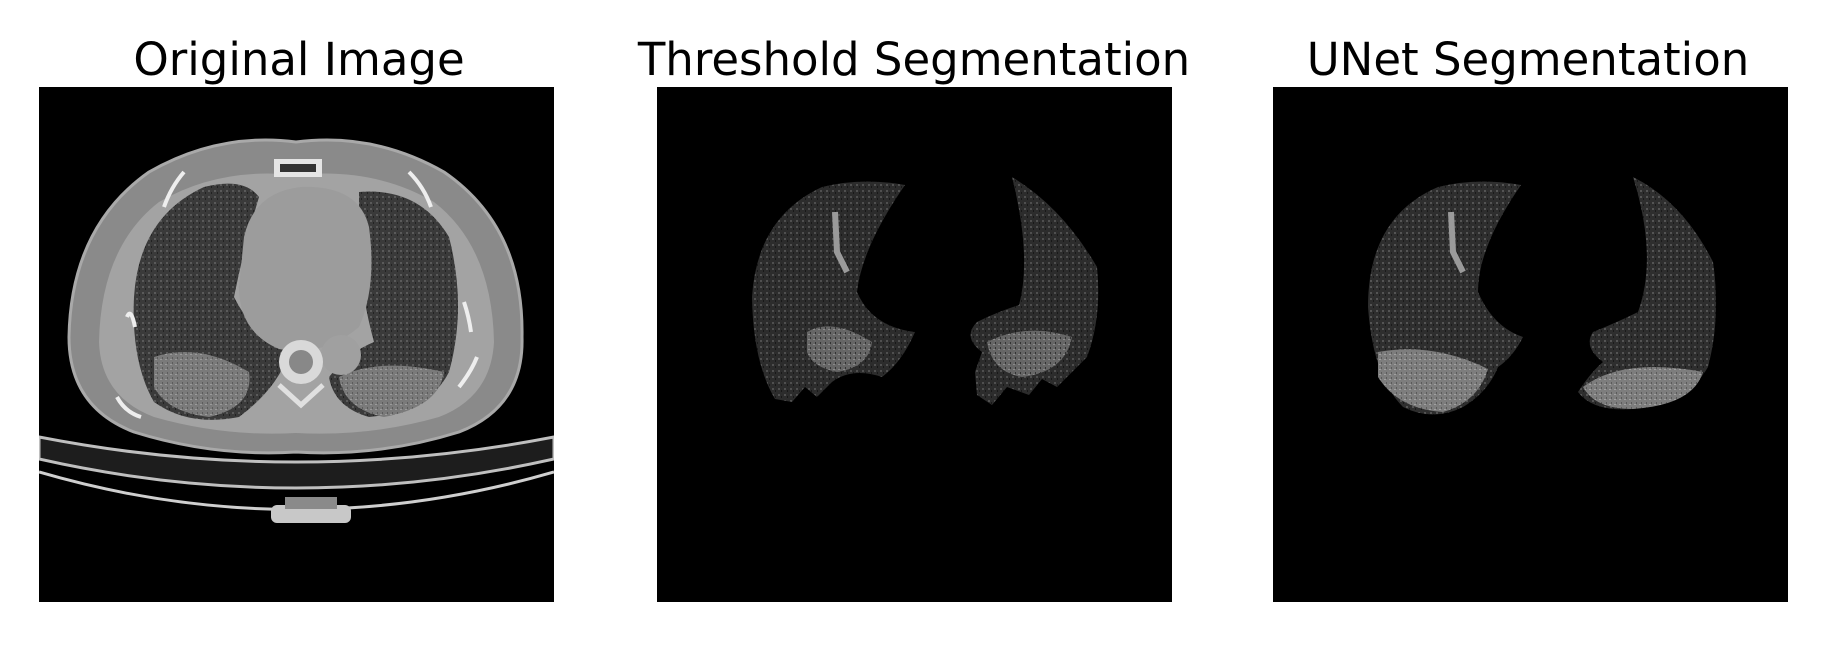 The width and height of the screenshot is (1827, 647). Describe the element at coordinates (1528, 60) in the screenshot. I see `panel-title-unet: UNet Segmentation` at that location.